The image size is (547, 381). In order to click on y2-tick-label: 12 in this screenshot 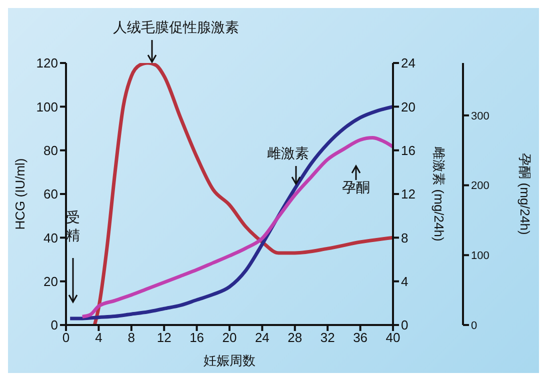, I will do `click(408, 194)`.